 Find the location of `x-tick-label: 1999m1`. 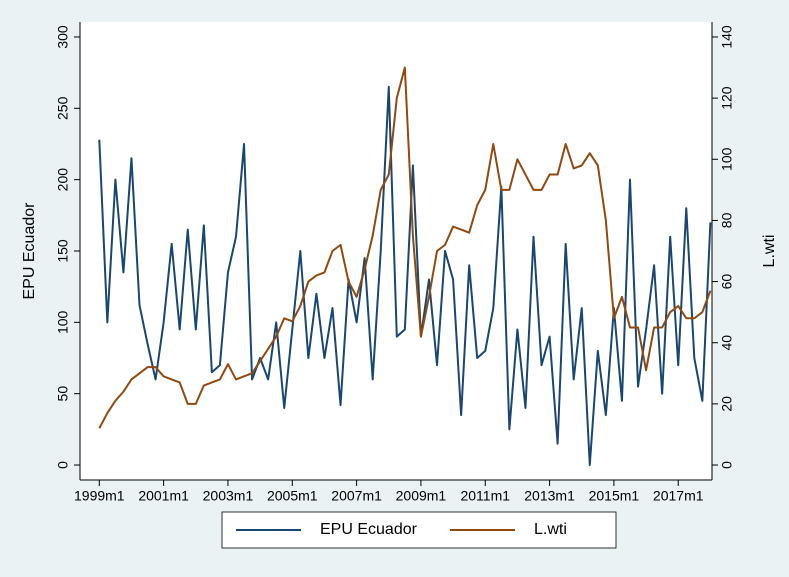

x-tick-label: 1999m1 is located at coordinates (99, 496).